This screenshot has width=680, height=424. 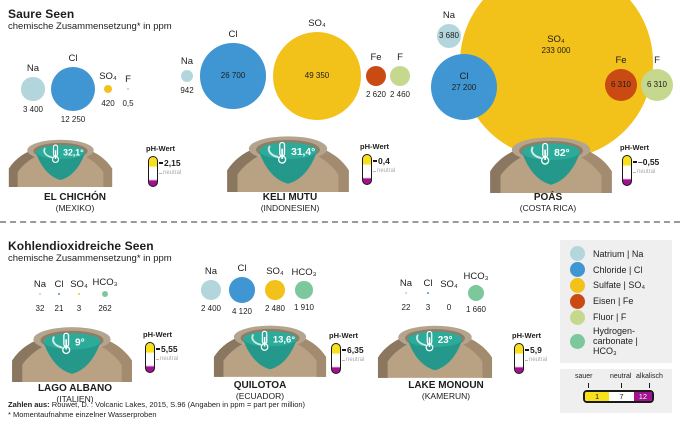 What do you see at coordinates (621, 376) in the screenshot?
I see `ph-axis-label-neutral: neutral` at bounding box center [621, 376].